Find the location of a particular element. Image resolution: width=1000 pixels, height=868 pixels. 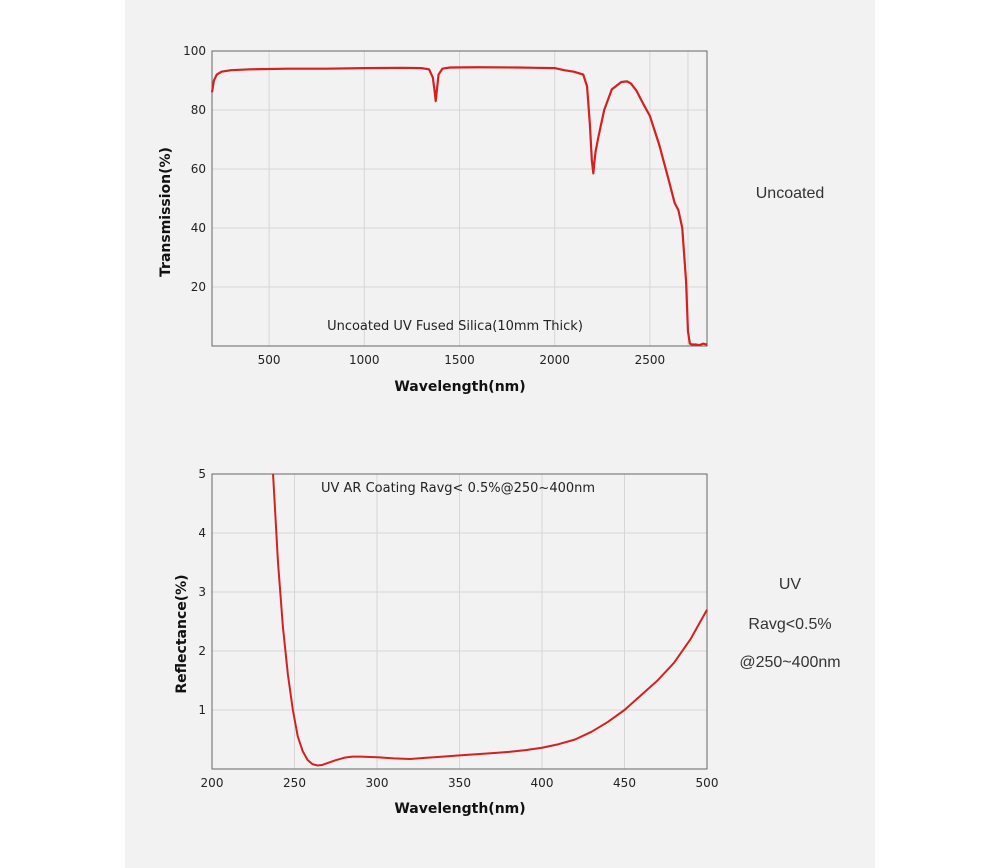

y-tick-label: 1 is located at coordinates (202, 710).